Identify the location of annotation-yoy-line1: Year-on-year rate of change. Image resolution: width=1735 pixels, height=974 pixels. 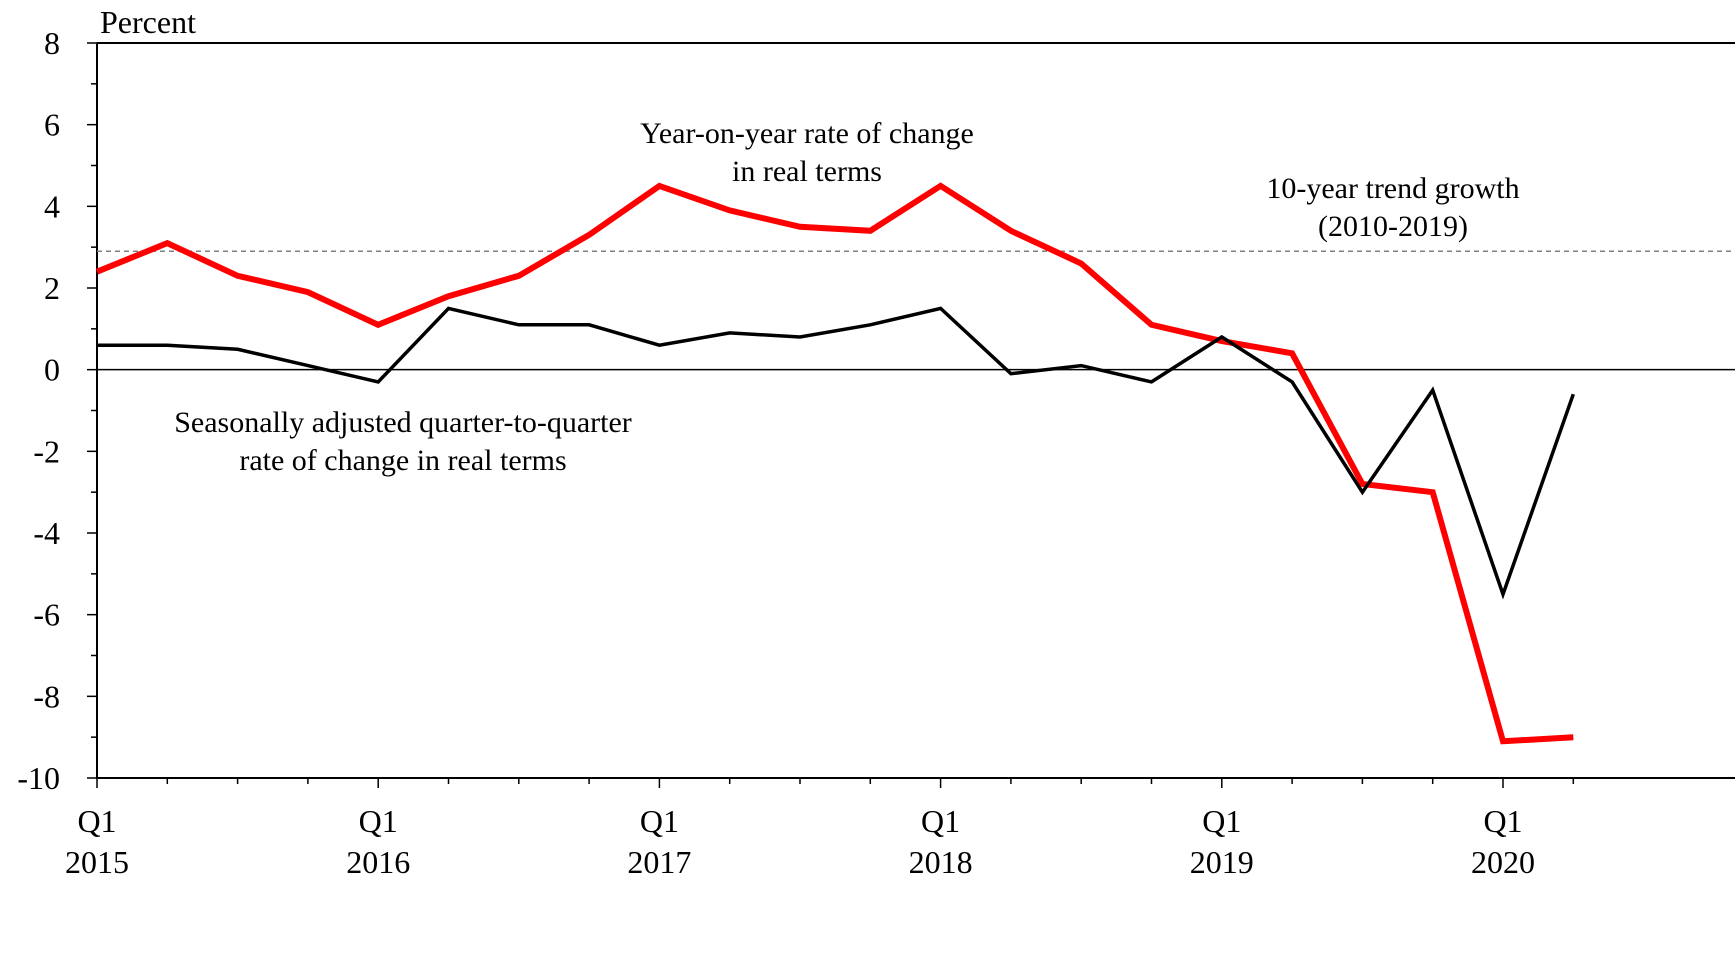
(807, 133).